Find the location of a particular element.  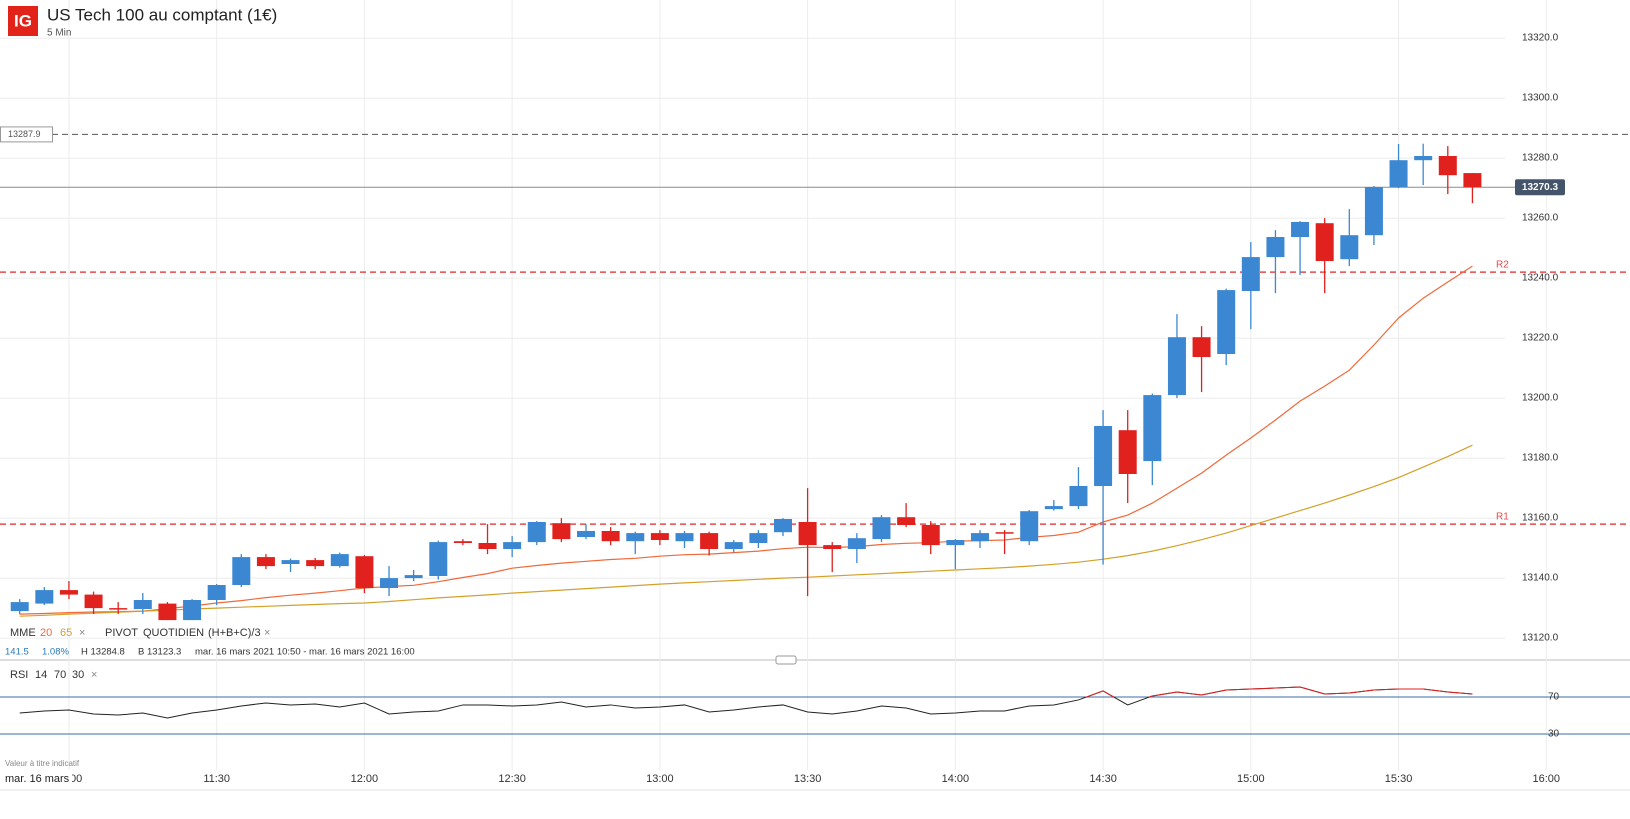

last-price-box is located at coordinates (1540, 187).